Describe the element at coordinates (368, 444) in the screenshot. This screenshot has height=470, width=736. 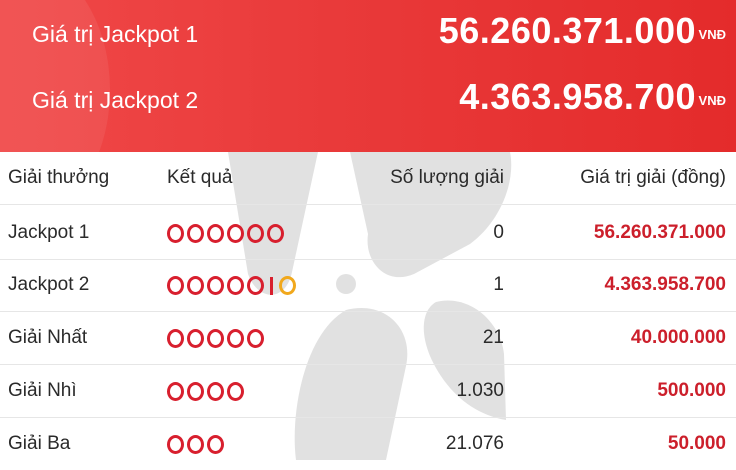
I see `table-row: Giải Ba 21.076 50.000` at that location.